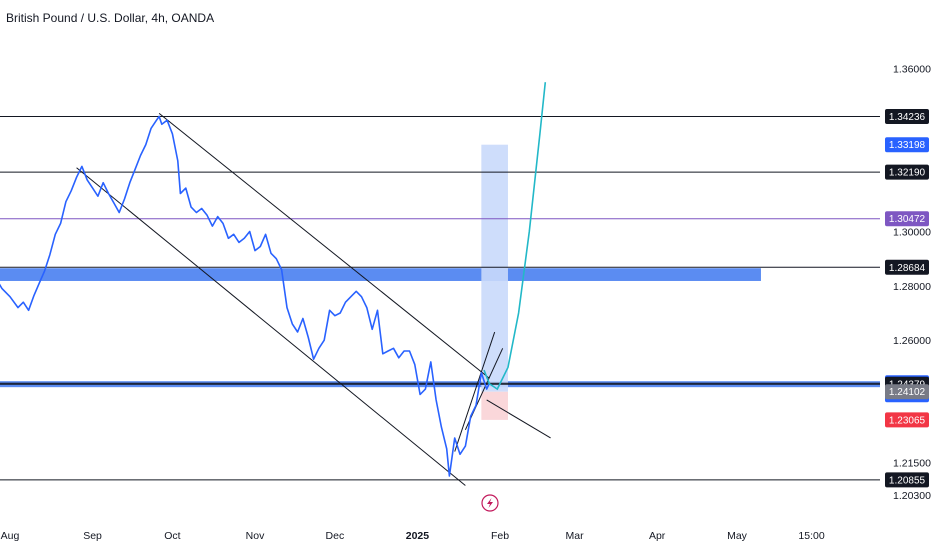  Describe the element at coordinates (494, 405) in the screenshot. I see `position-stop-box` at that location.